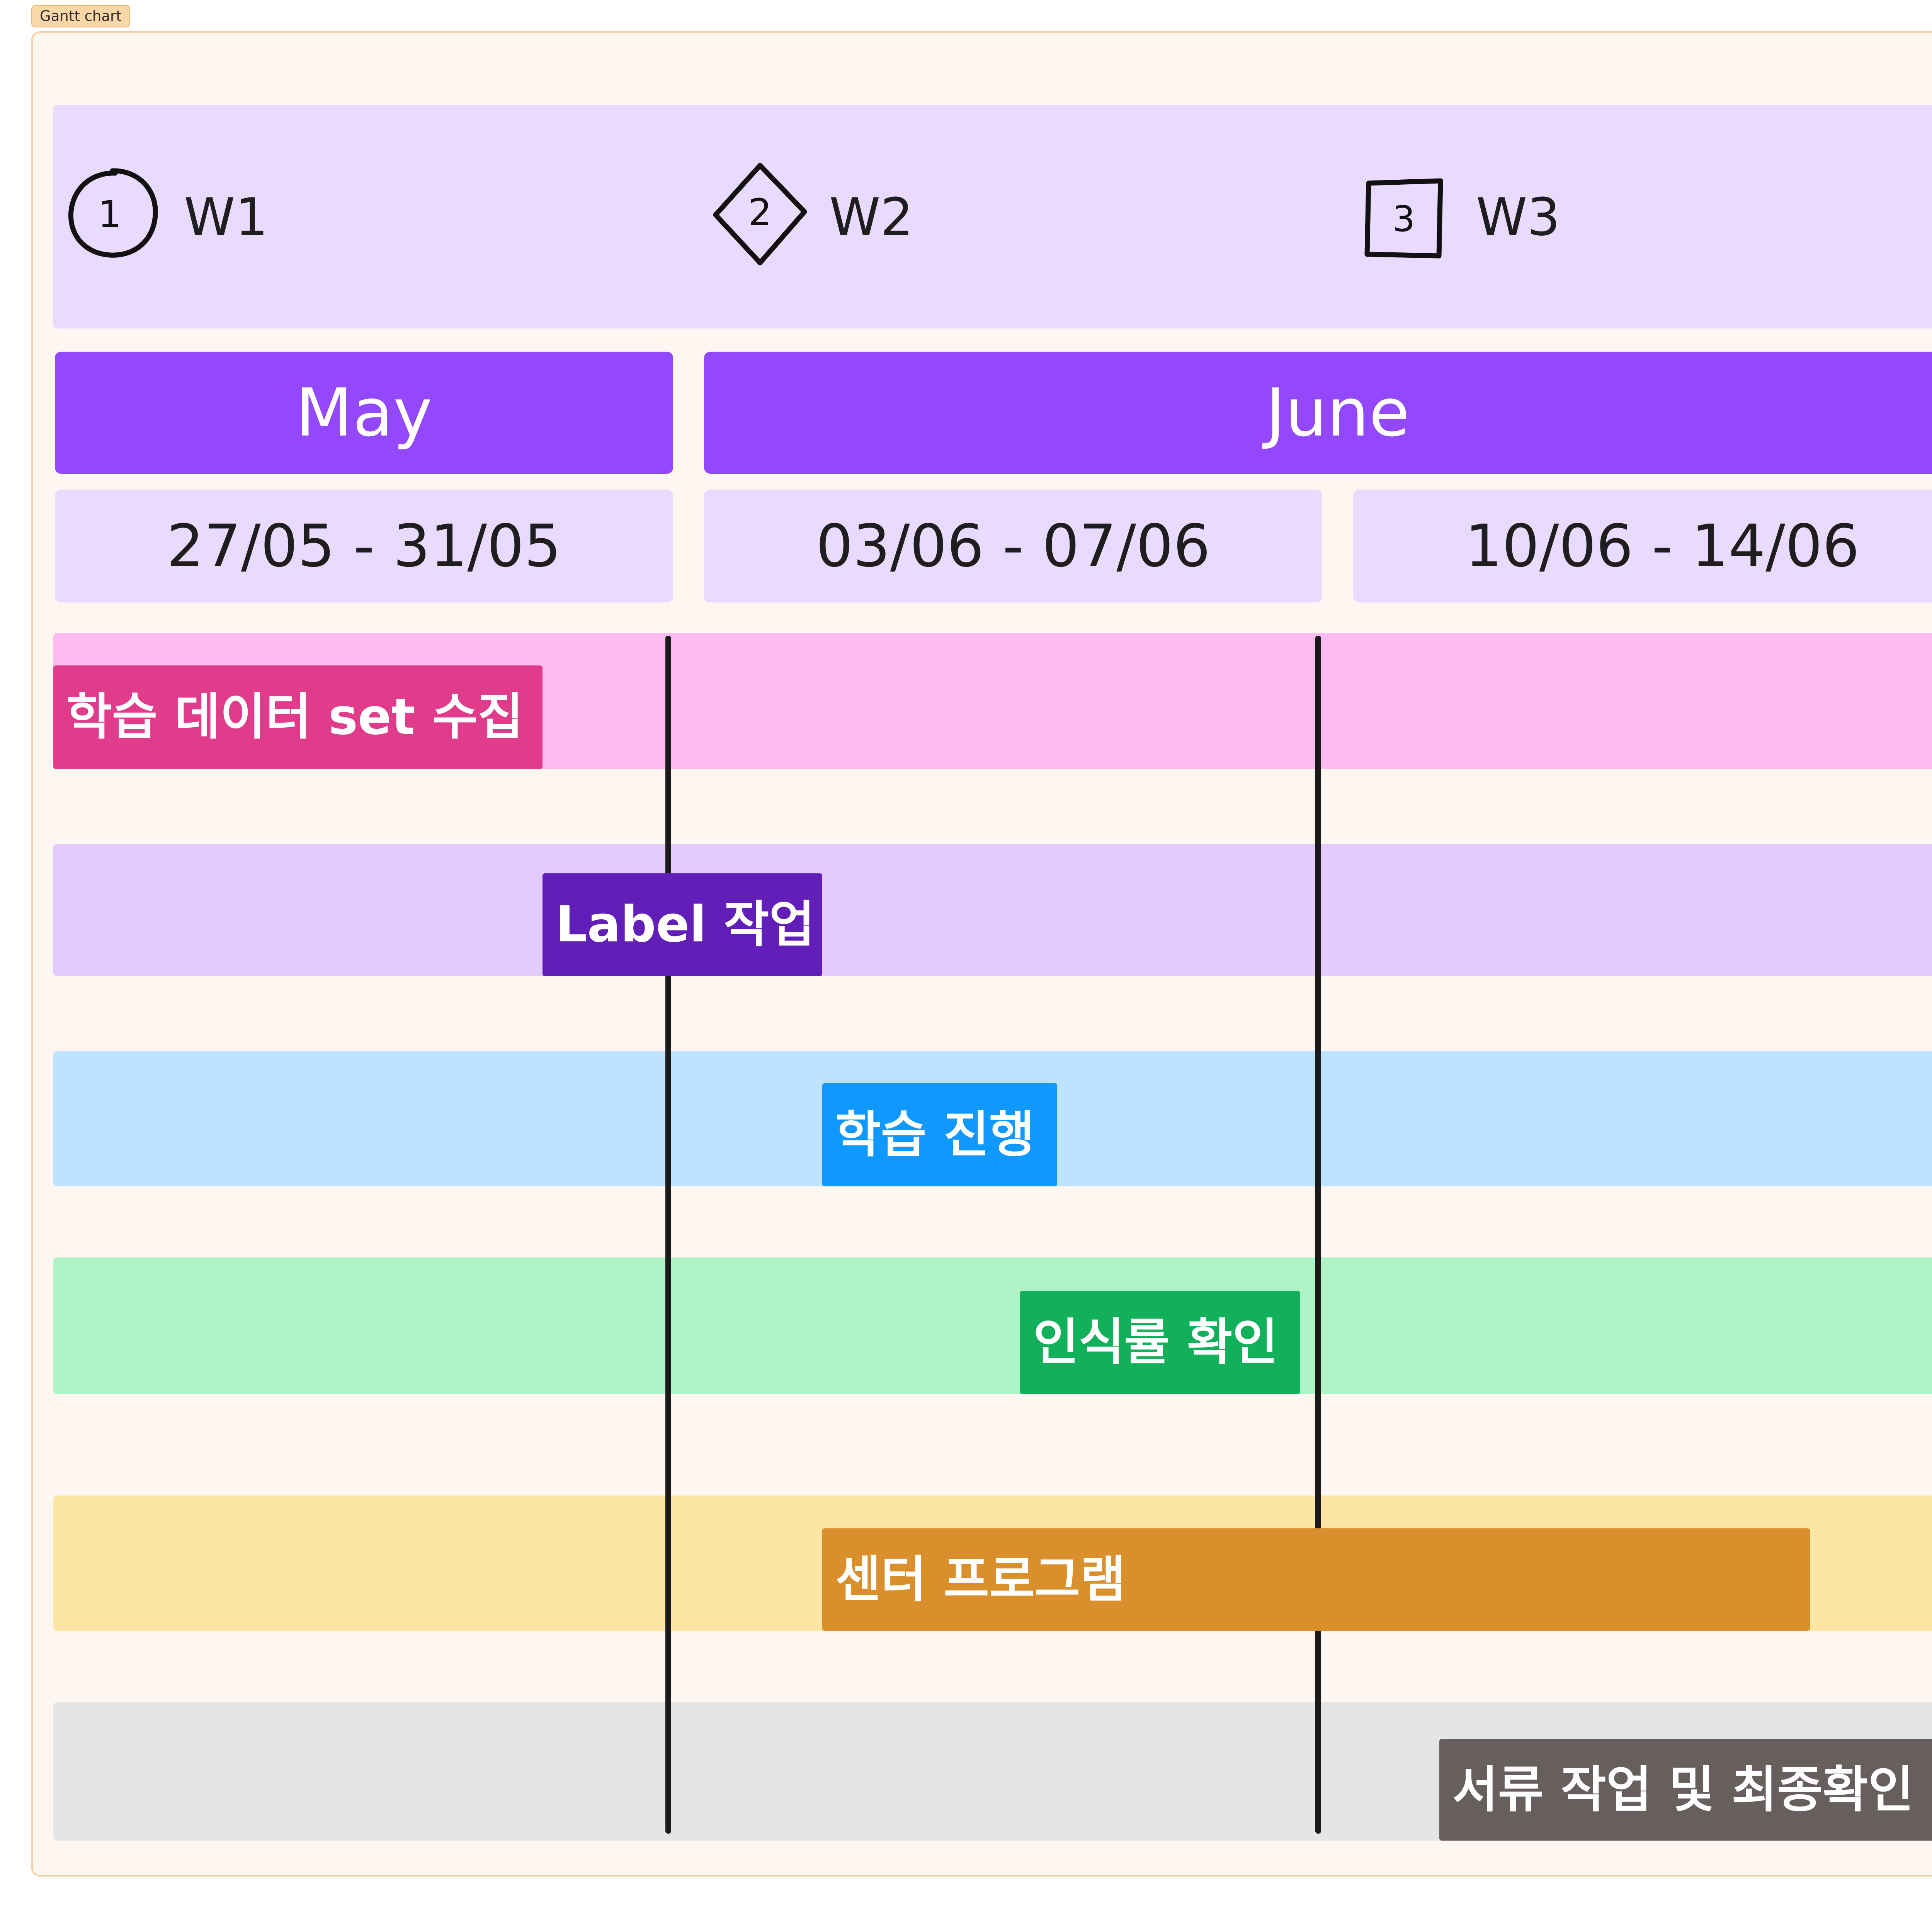 The image size is (1932, 1909). What do you see at coordinates (81, 16) in the screenshot?
I see `frame-tag: Gantt chart` at bounding box center [81, 16].